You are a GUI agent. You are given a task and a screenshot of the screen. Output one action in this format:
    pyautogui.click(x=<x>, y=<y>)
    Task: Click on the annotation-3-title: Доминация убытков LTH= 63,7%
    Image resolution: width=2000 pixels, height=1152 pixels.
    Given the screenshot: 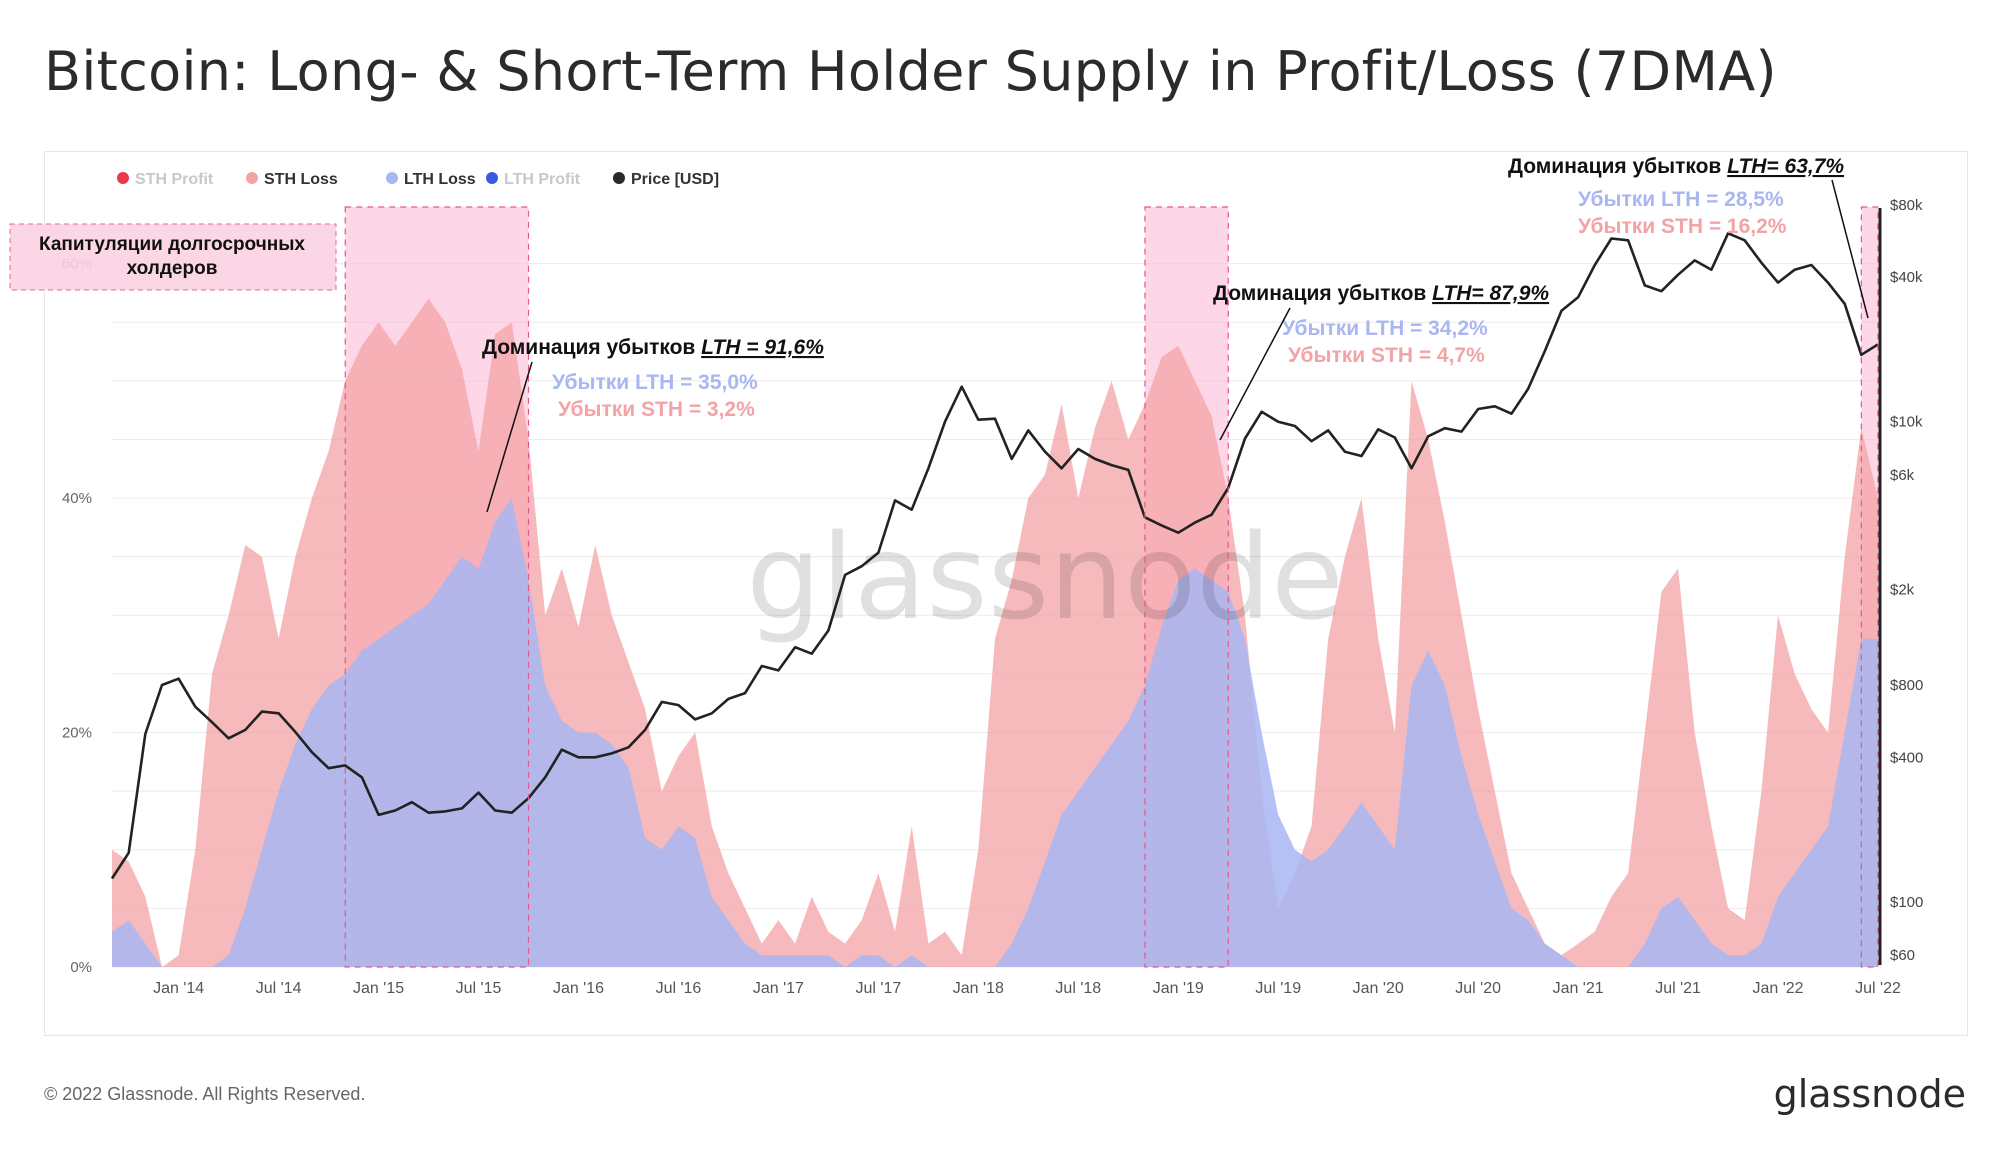 What is the action you would take?
    pyautogui.click(x=1676, y=166)
    